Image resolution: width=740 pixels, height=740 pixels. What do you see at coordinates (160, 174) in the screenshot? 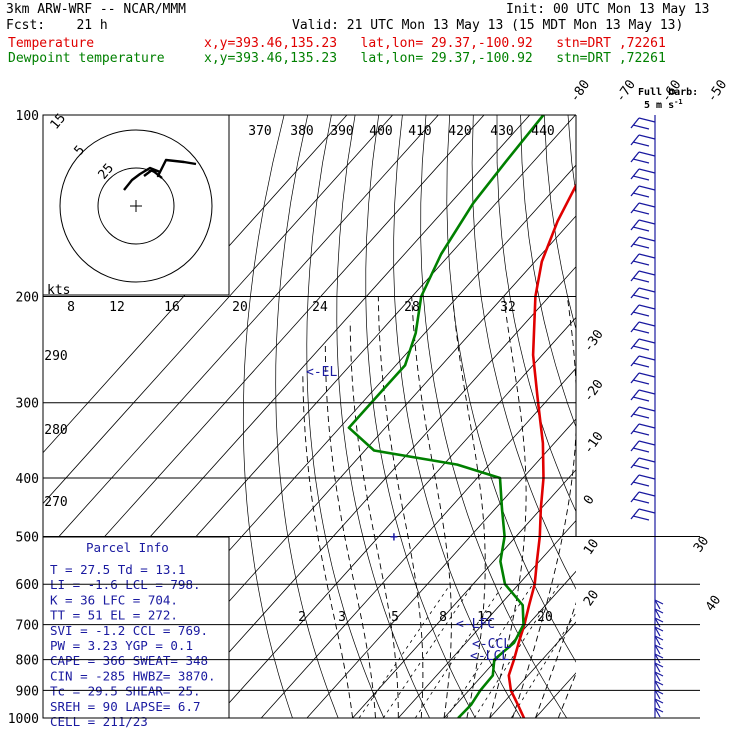
I see `hodograph-trace` at bounding box center [160, 174].